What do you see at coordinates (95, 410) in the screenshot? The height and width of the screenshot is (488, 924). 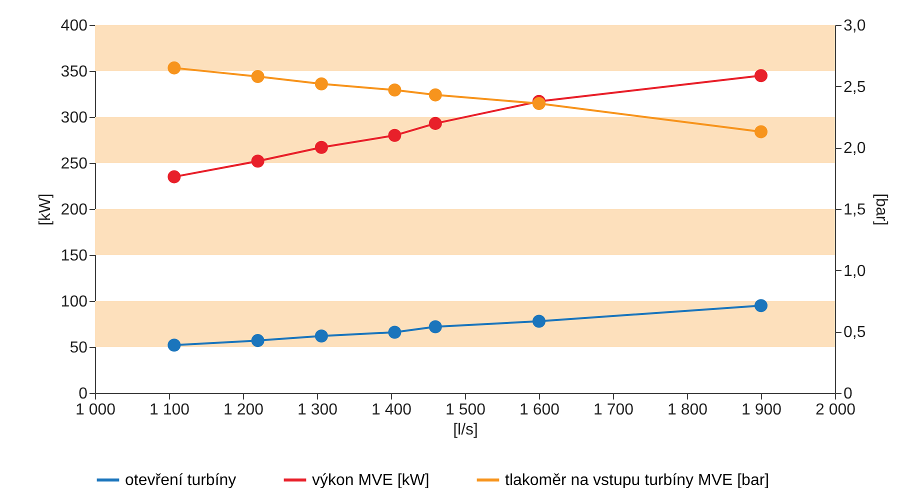 I see `x-tick-label: 1 000` at bounding box center [95, 410].